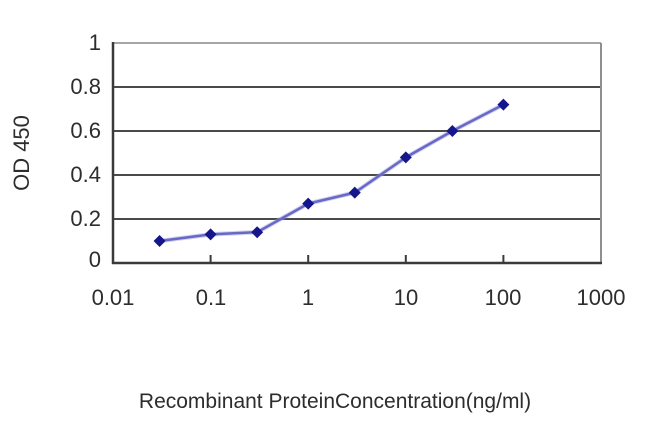 The width and height of the screenshot is (650, 433). I want to click on x-tick-label-0.1: 0.1, so click(211, 297).